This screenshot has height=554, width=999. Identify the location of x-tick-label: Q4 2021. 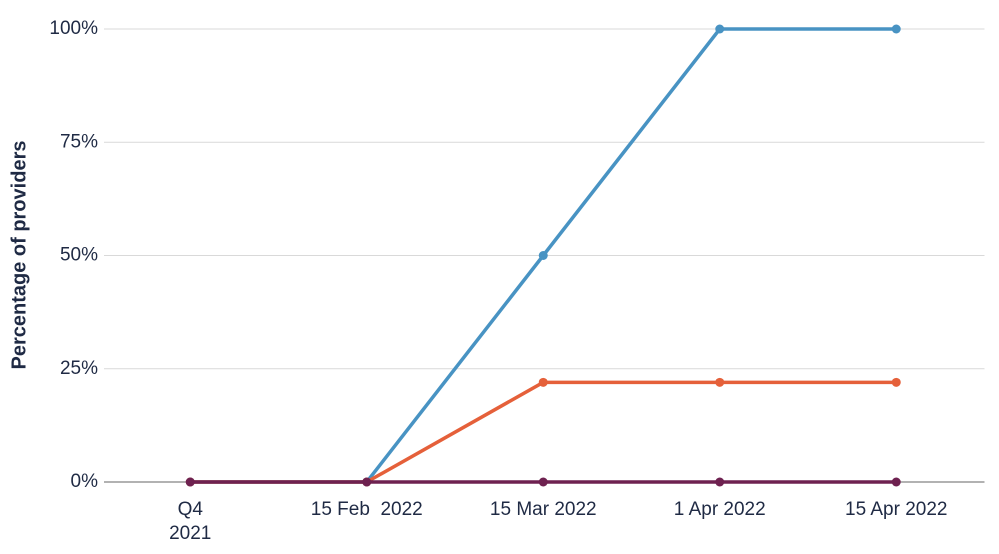
(190, 521).